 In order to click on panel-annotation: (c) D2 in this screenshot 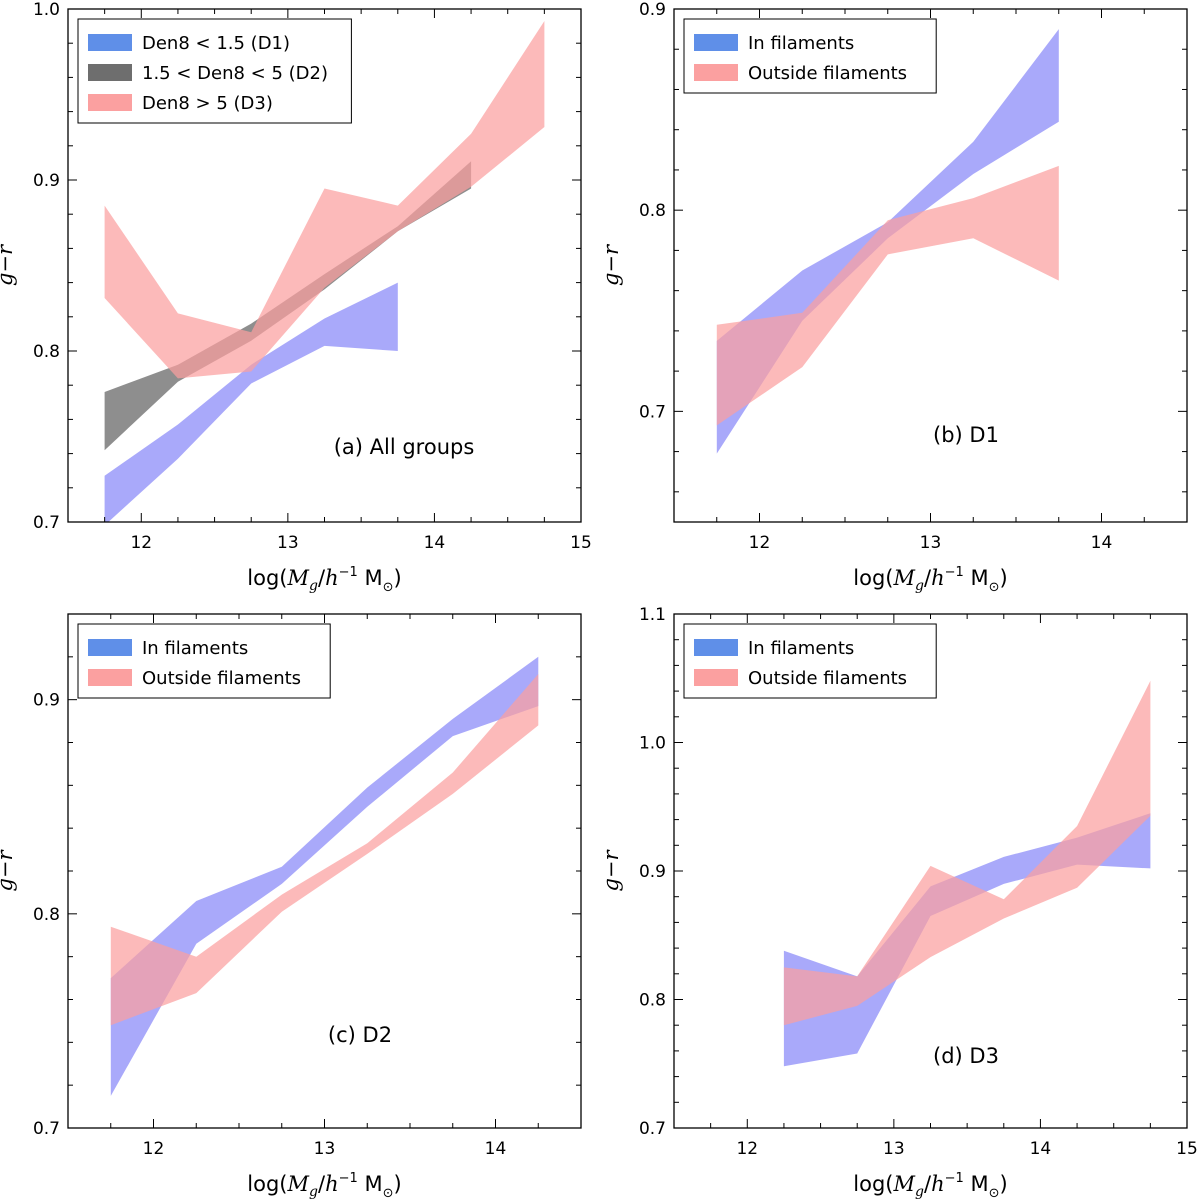, I will do `click(360, 1035)`.